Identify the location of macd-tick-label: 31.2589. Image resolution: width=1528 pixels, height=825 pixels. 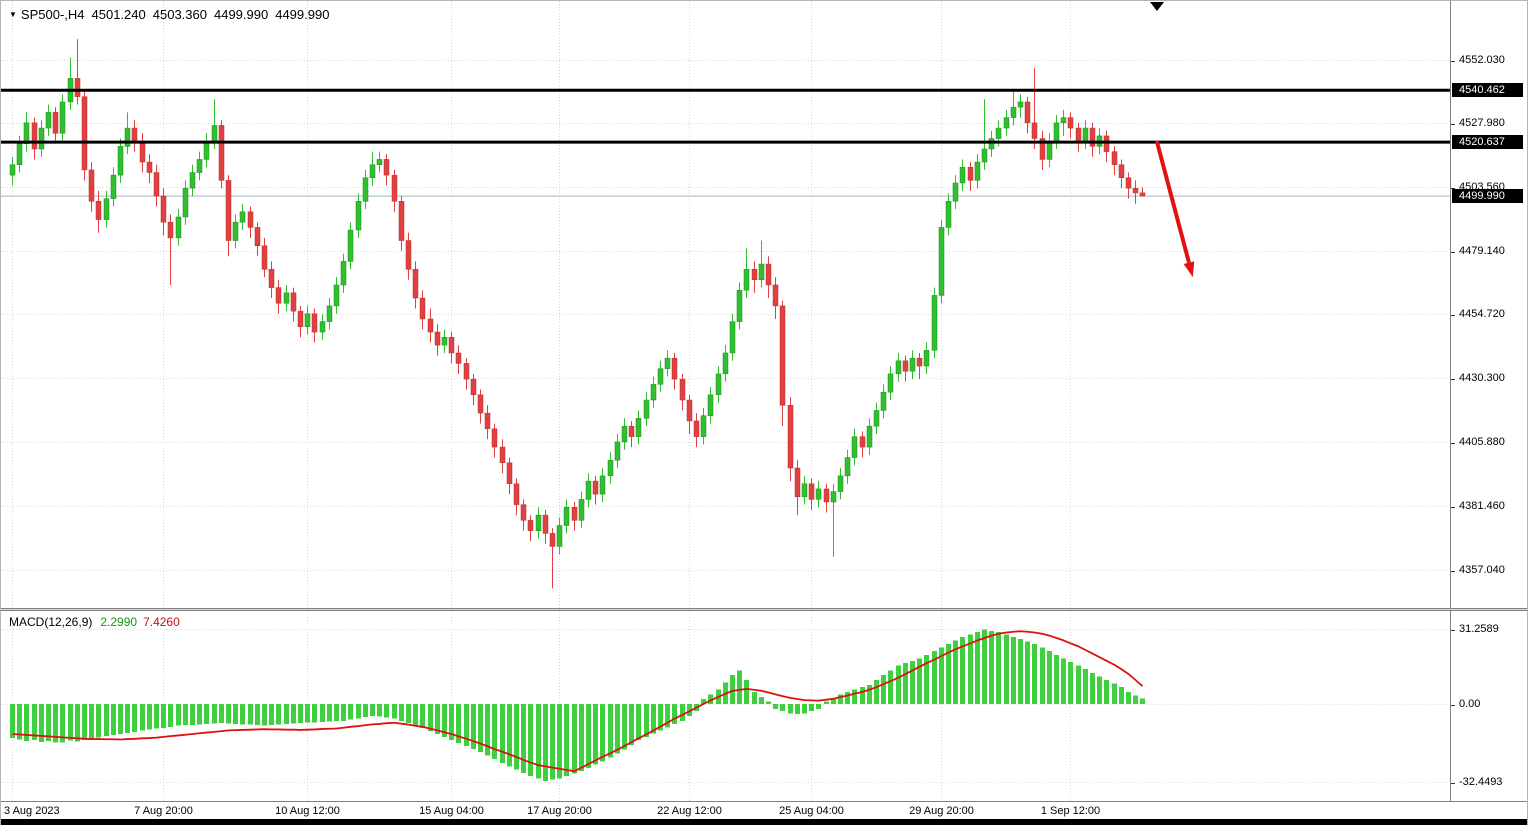
(1479, 629).